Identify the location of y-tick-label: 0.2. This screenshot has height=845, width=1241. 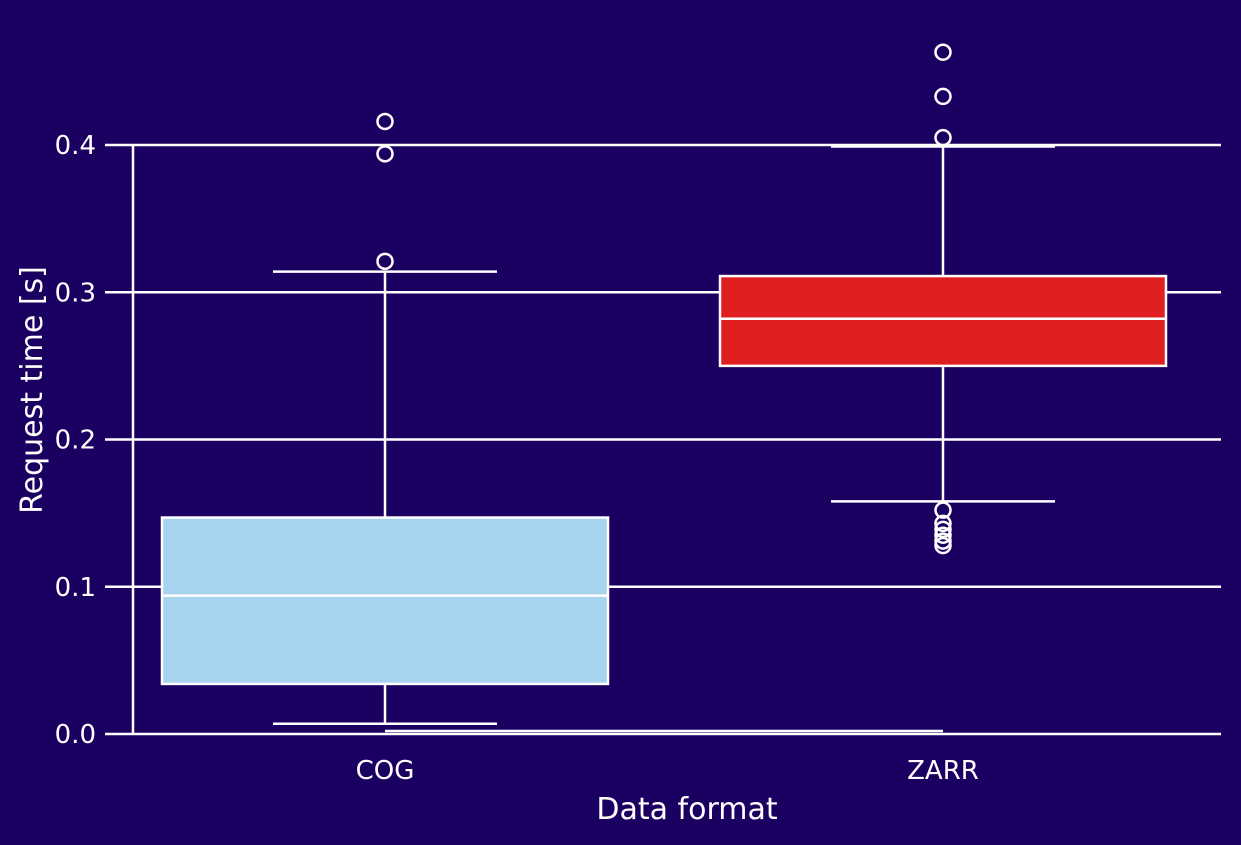
(75, 441).